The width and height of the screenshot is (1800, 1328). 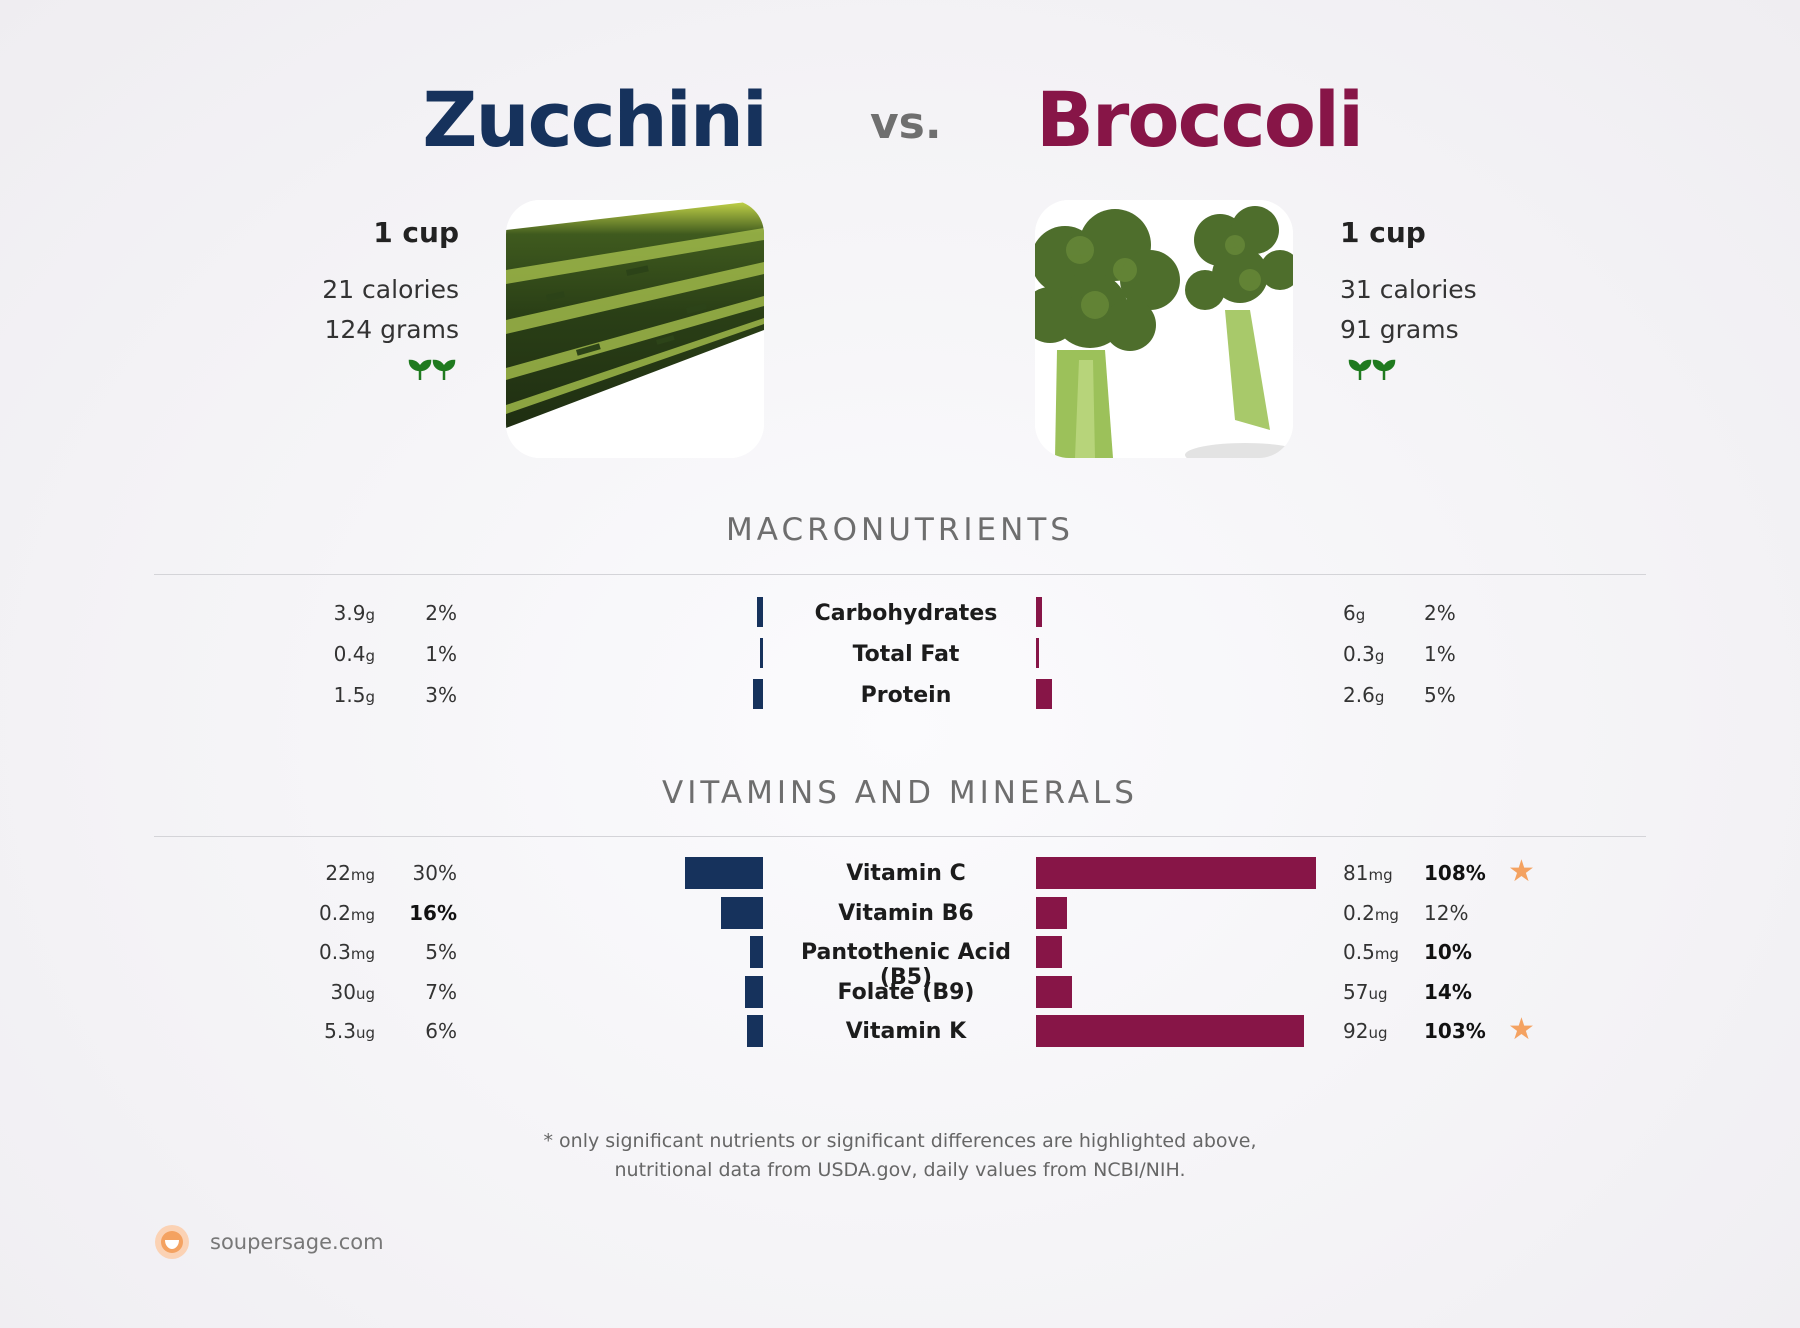 I want to click on broccoli-amount: 0.2mg, so click(x=1371, y=912).